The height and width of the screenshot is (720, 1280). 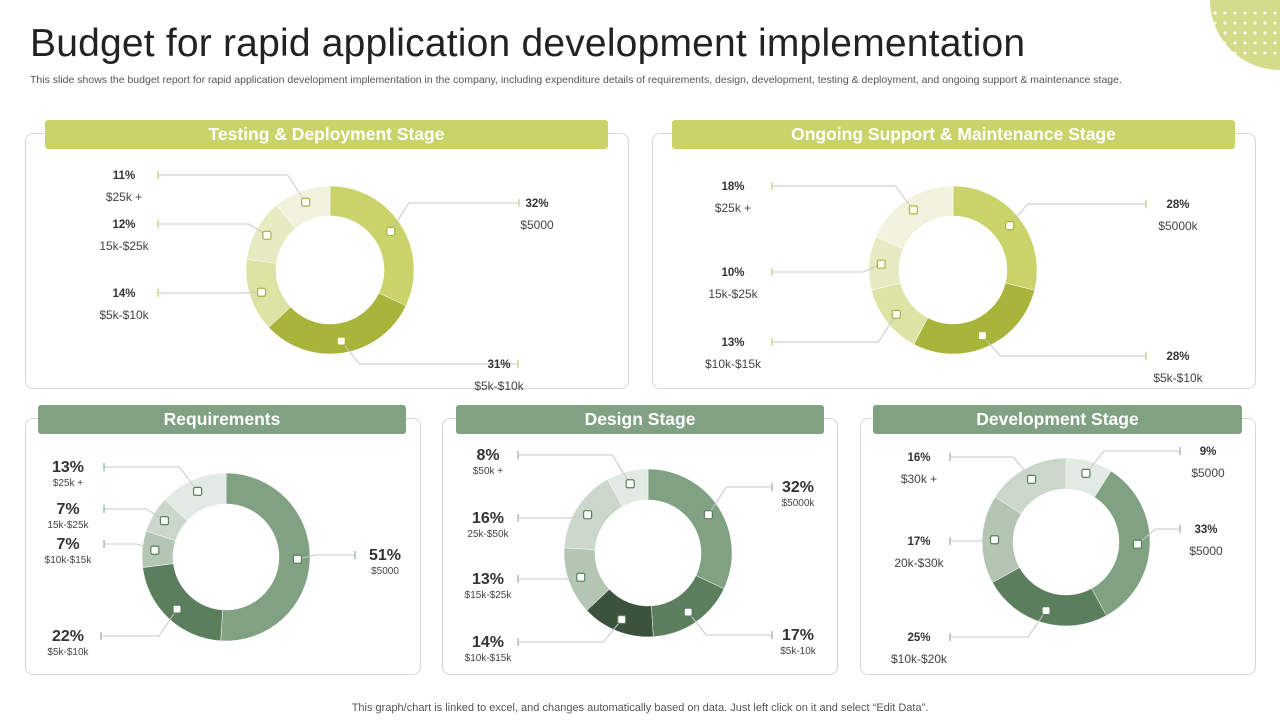 I want to click on slice-percent: 12%, so click(x=123, y=225).